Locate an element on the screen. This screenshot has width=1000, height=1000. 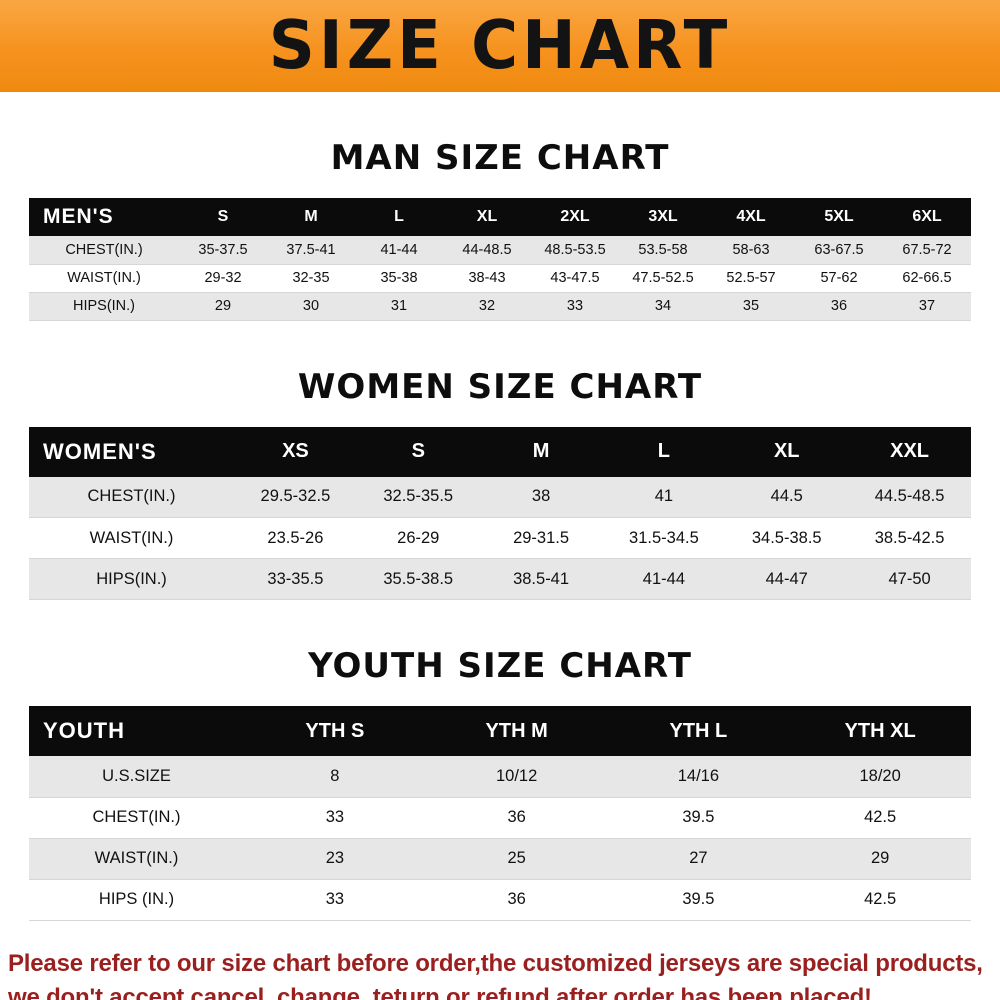
size-column-header: YTH XL is located at coordinates (880, 731).